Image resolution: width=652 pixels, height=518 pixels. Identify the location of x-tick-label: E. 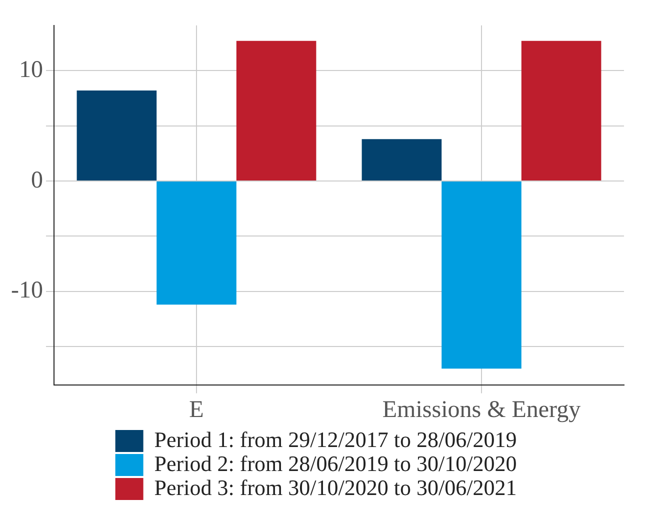
(196, 409).